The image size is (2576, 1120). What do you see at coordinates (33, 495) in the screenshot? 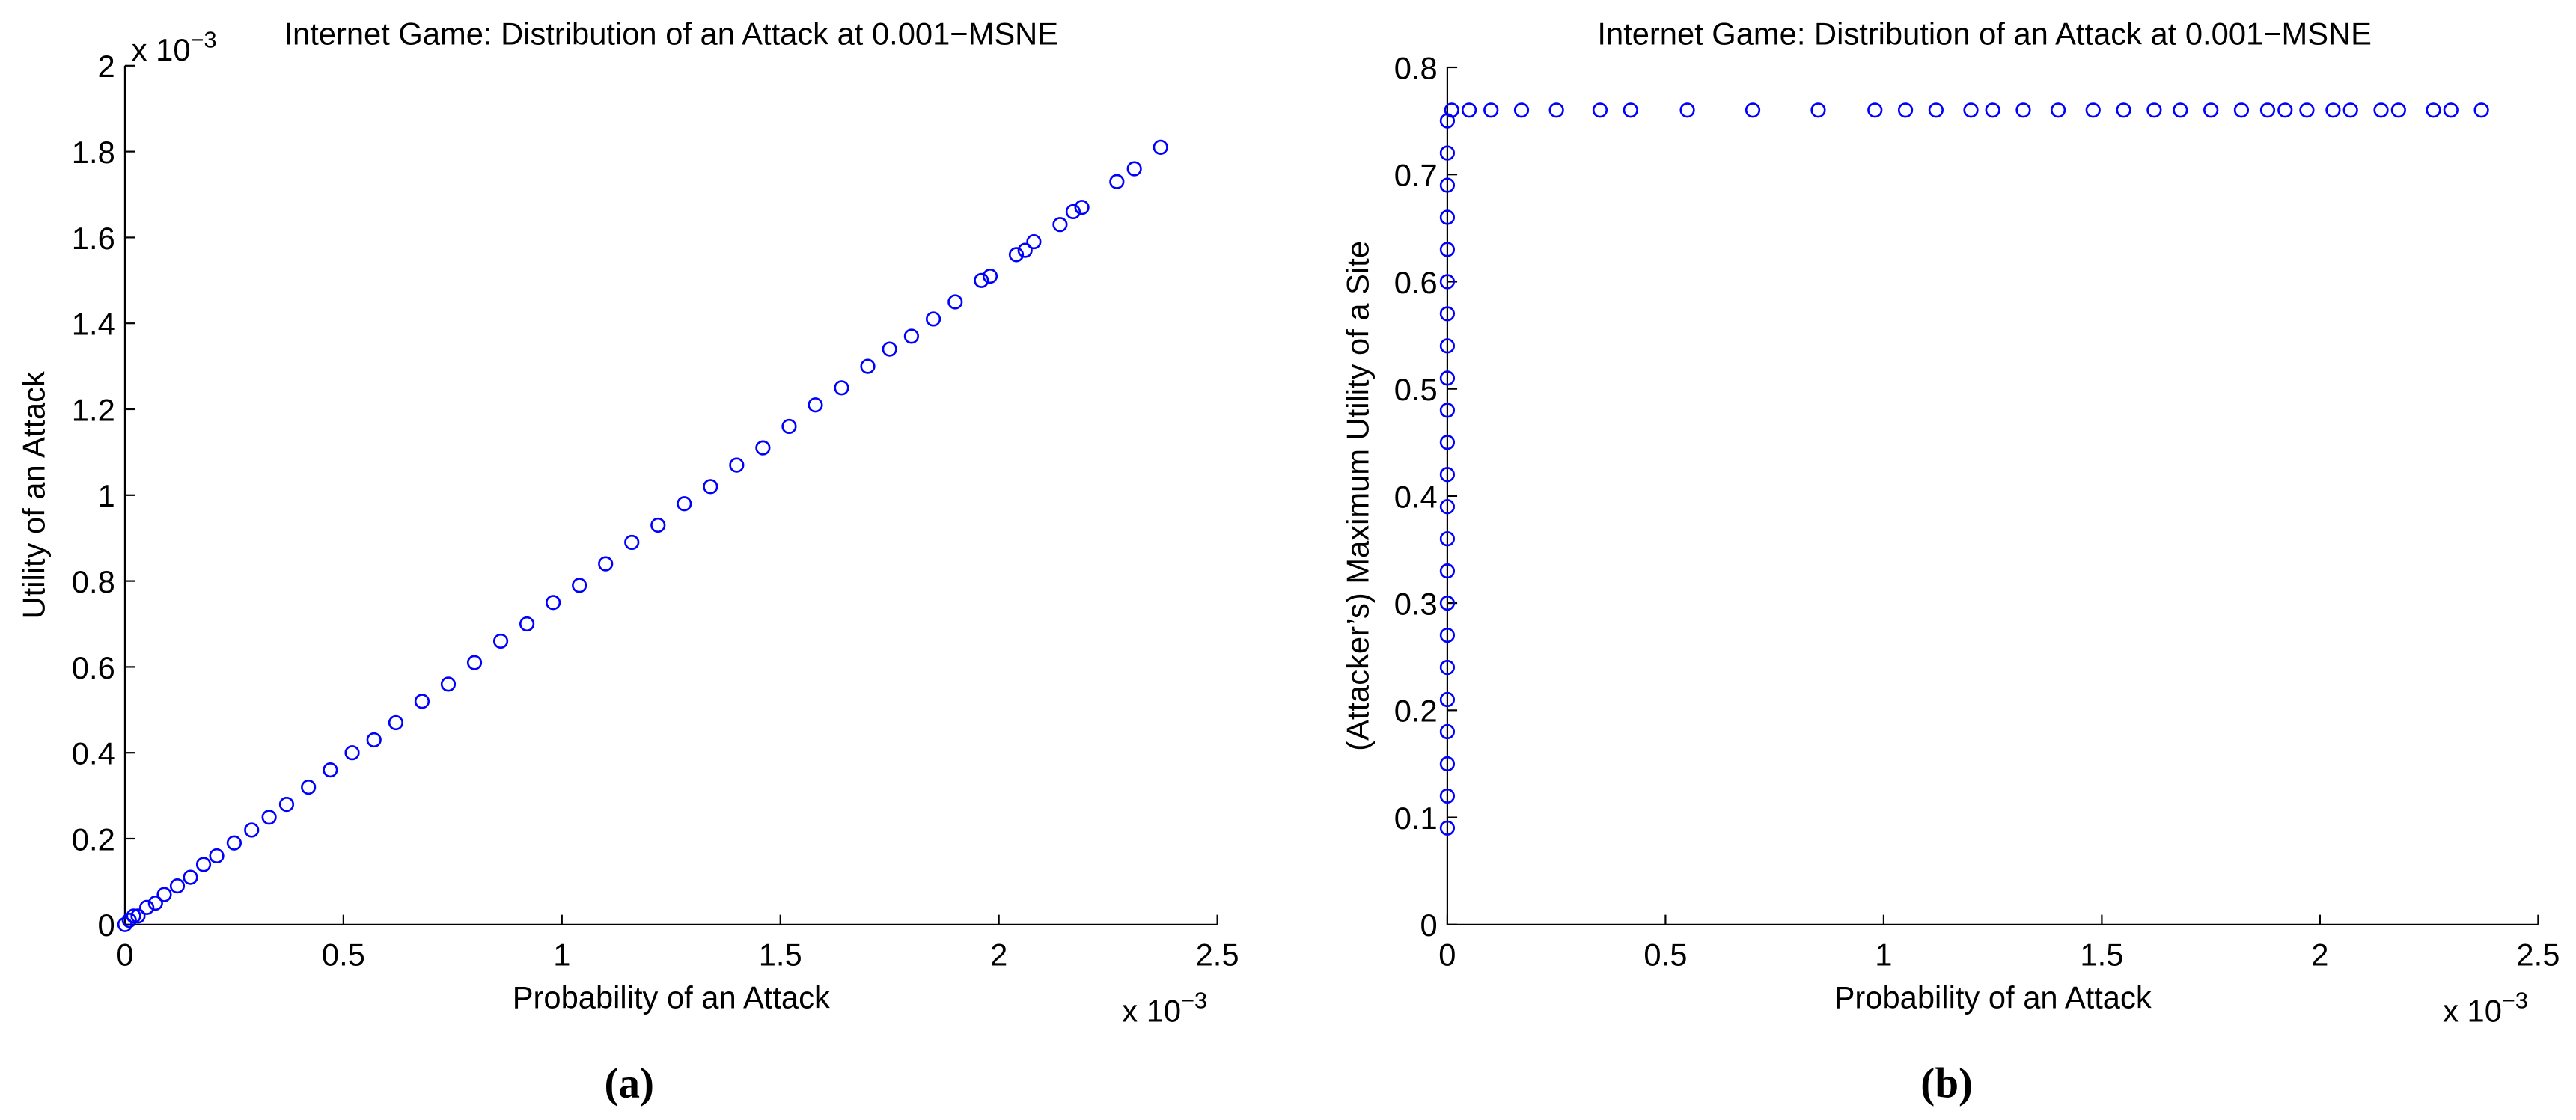
I see `y-axis-label: Utility of an Attack` at bounding box center [33, 495].